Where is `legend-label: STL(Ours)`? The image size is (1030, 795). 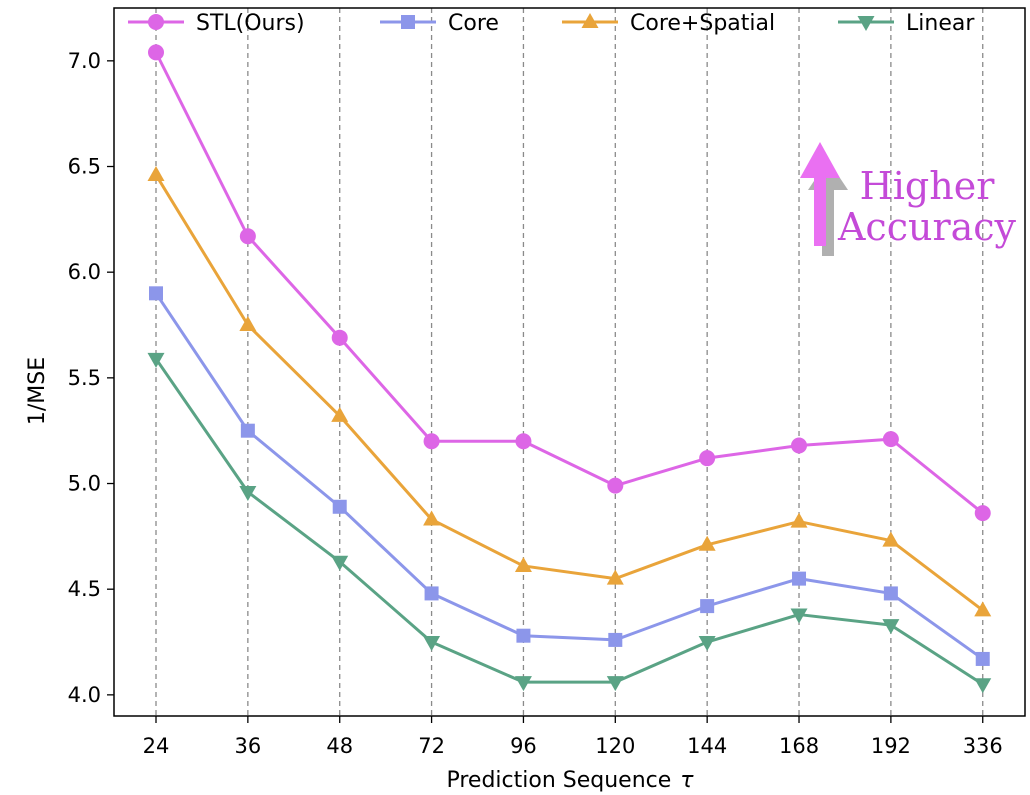
legend-label: STL(Ours) is located at coordinates (250, 23).